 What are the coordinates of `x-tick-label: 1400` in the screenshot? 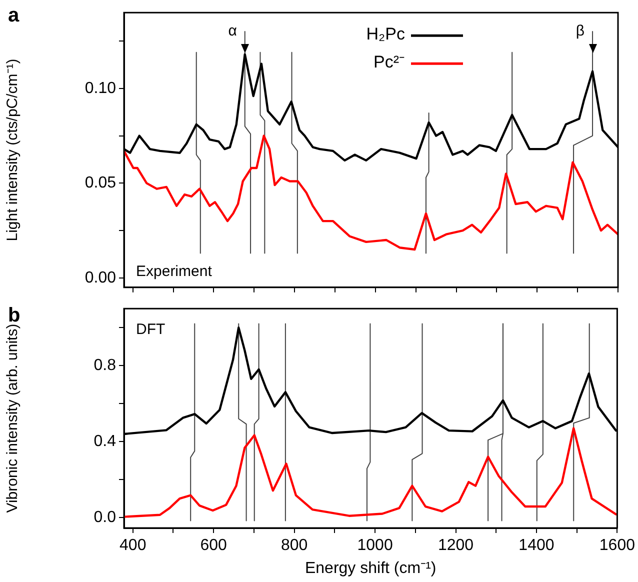 It's located at (536, 545).